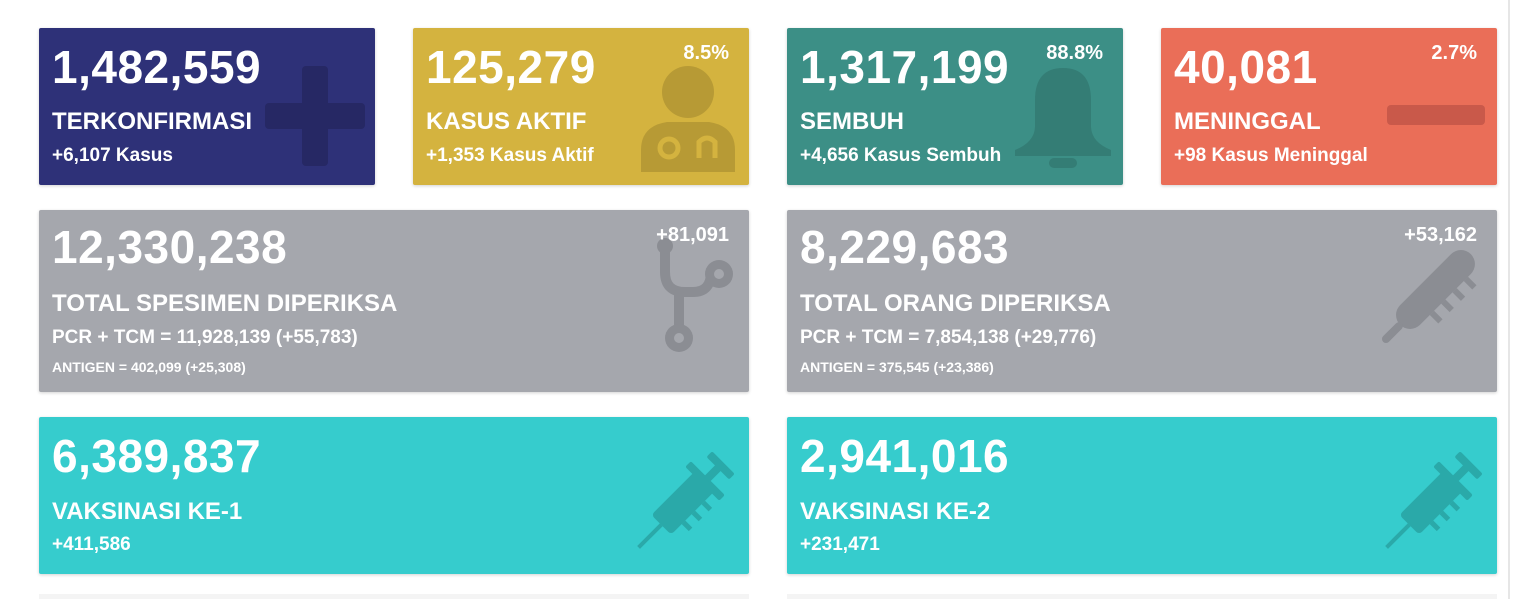 Image resolution: width=1518 pixels, height=599 pixels. I want to click on recovered-count: 1,317,199, so click(905, 67).